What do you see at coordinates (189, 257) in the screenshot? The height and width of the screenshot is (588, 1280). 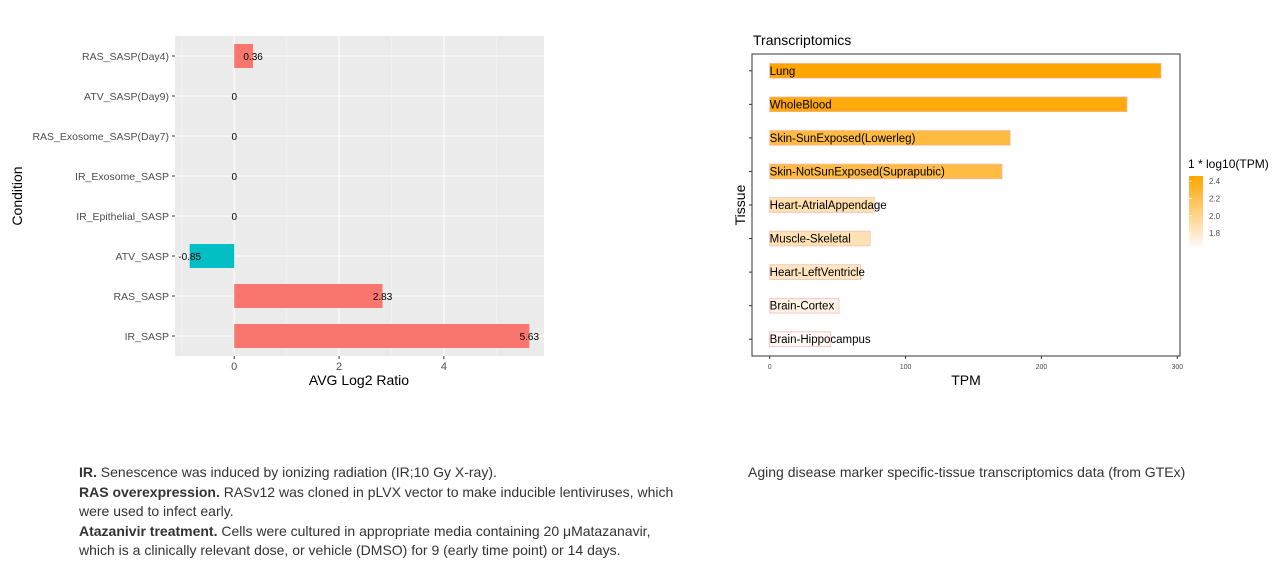 I see `data-label: -0.85` at bounding box center [189, 257].